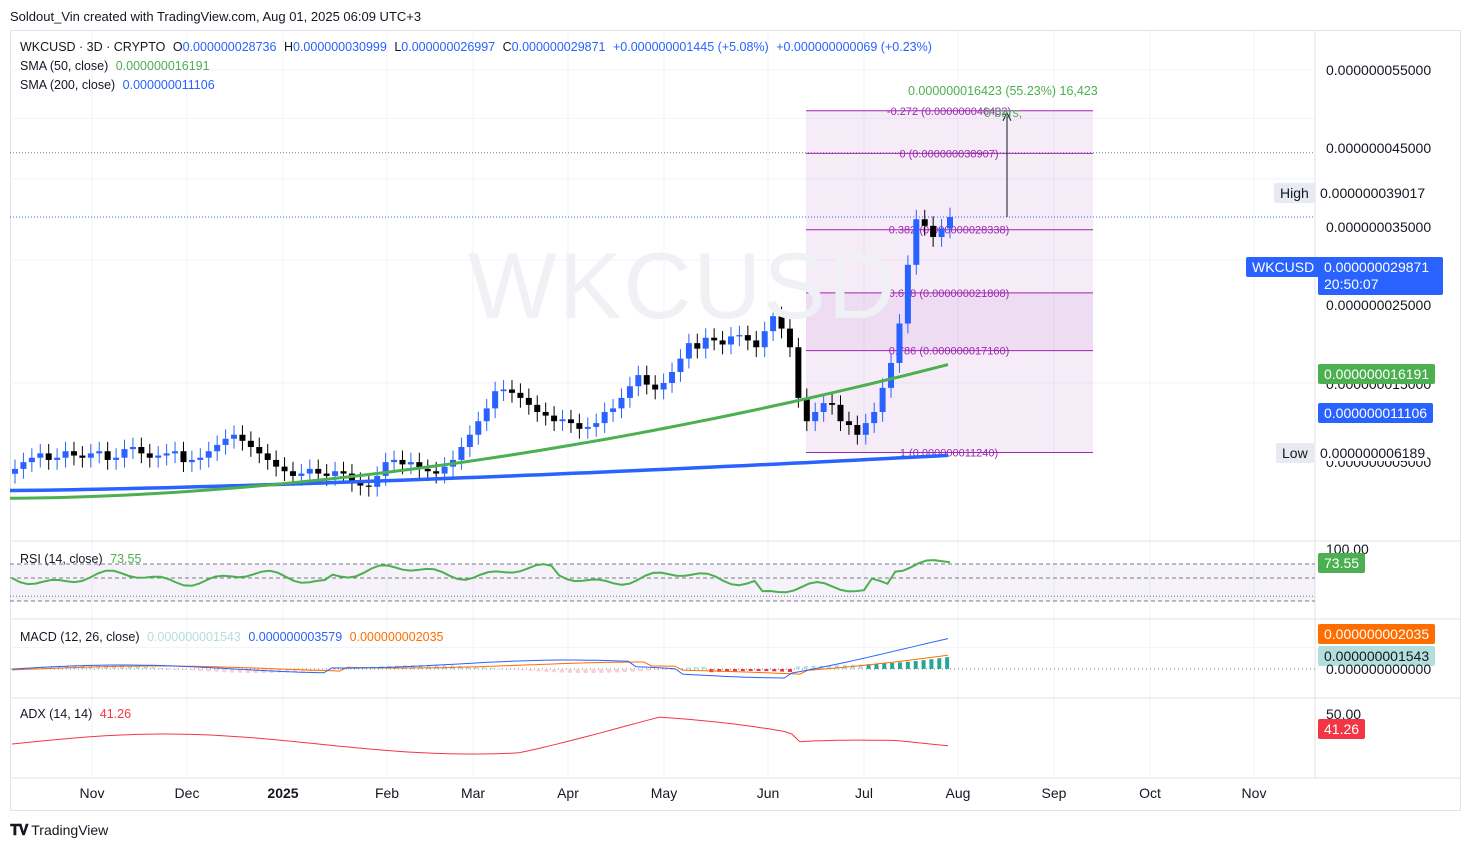 The height and width of the screenshot is (850, 1471). Describe the element at coordinates (481, 576) in the screenshot. I see `rsi-line` at that location.